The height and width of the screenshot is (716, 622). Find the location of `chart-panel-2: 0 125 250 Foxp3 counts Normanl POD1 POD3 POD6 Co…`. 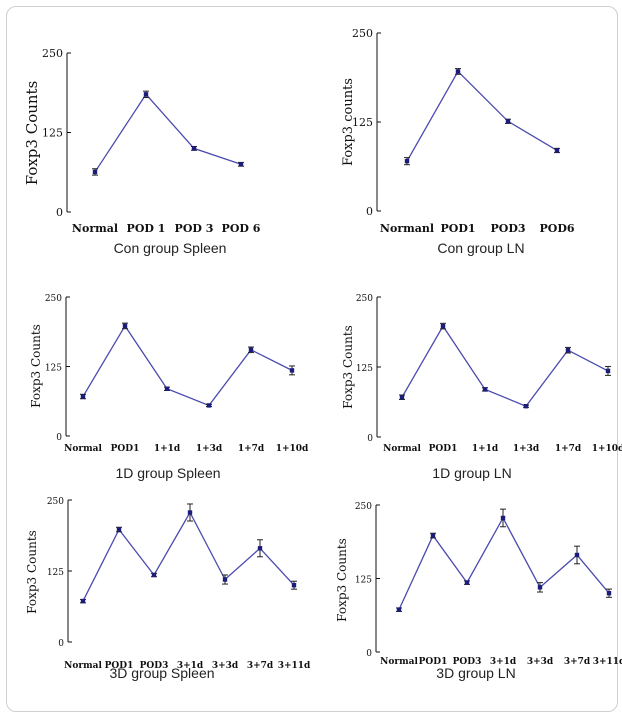

chart-panel-2: 0 125 250 Foxp3 counts Normanl POD1 POD3 POD6 Co… is located at coordinates (458, 141).